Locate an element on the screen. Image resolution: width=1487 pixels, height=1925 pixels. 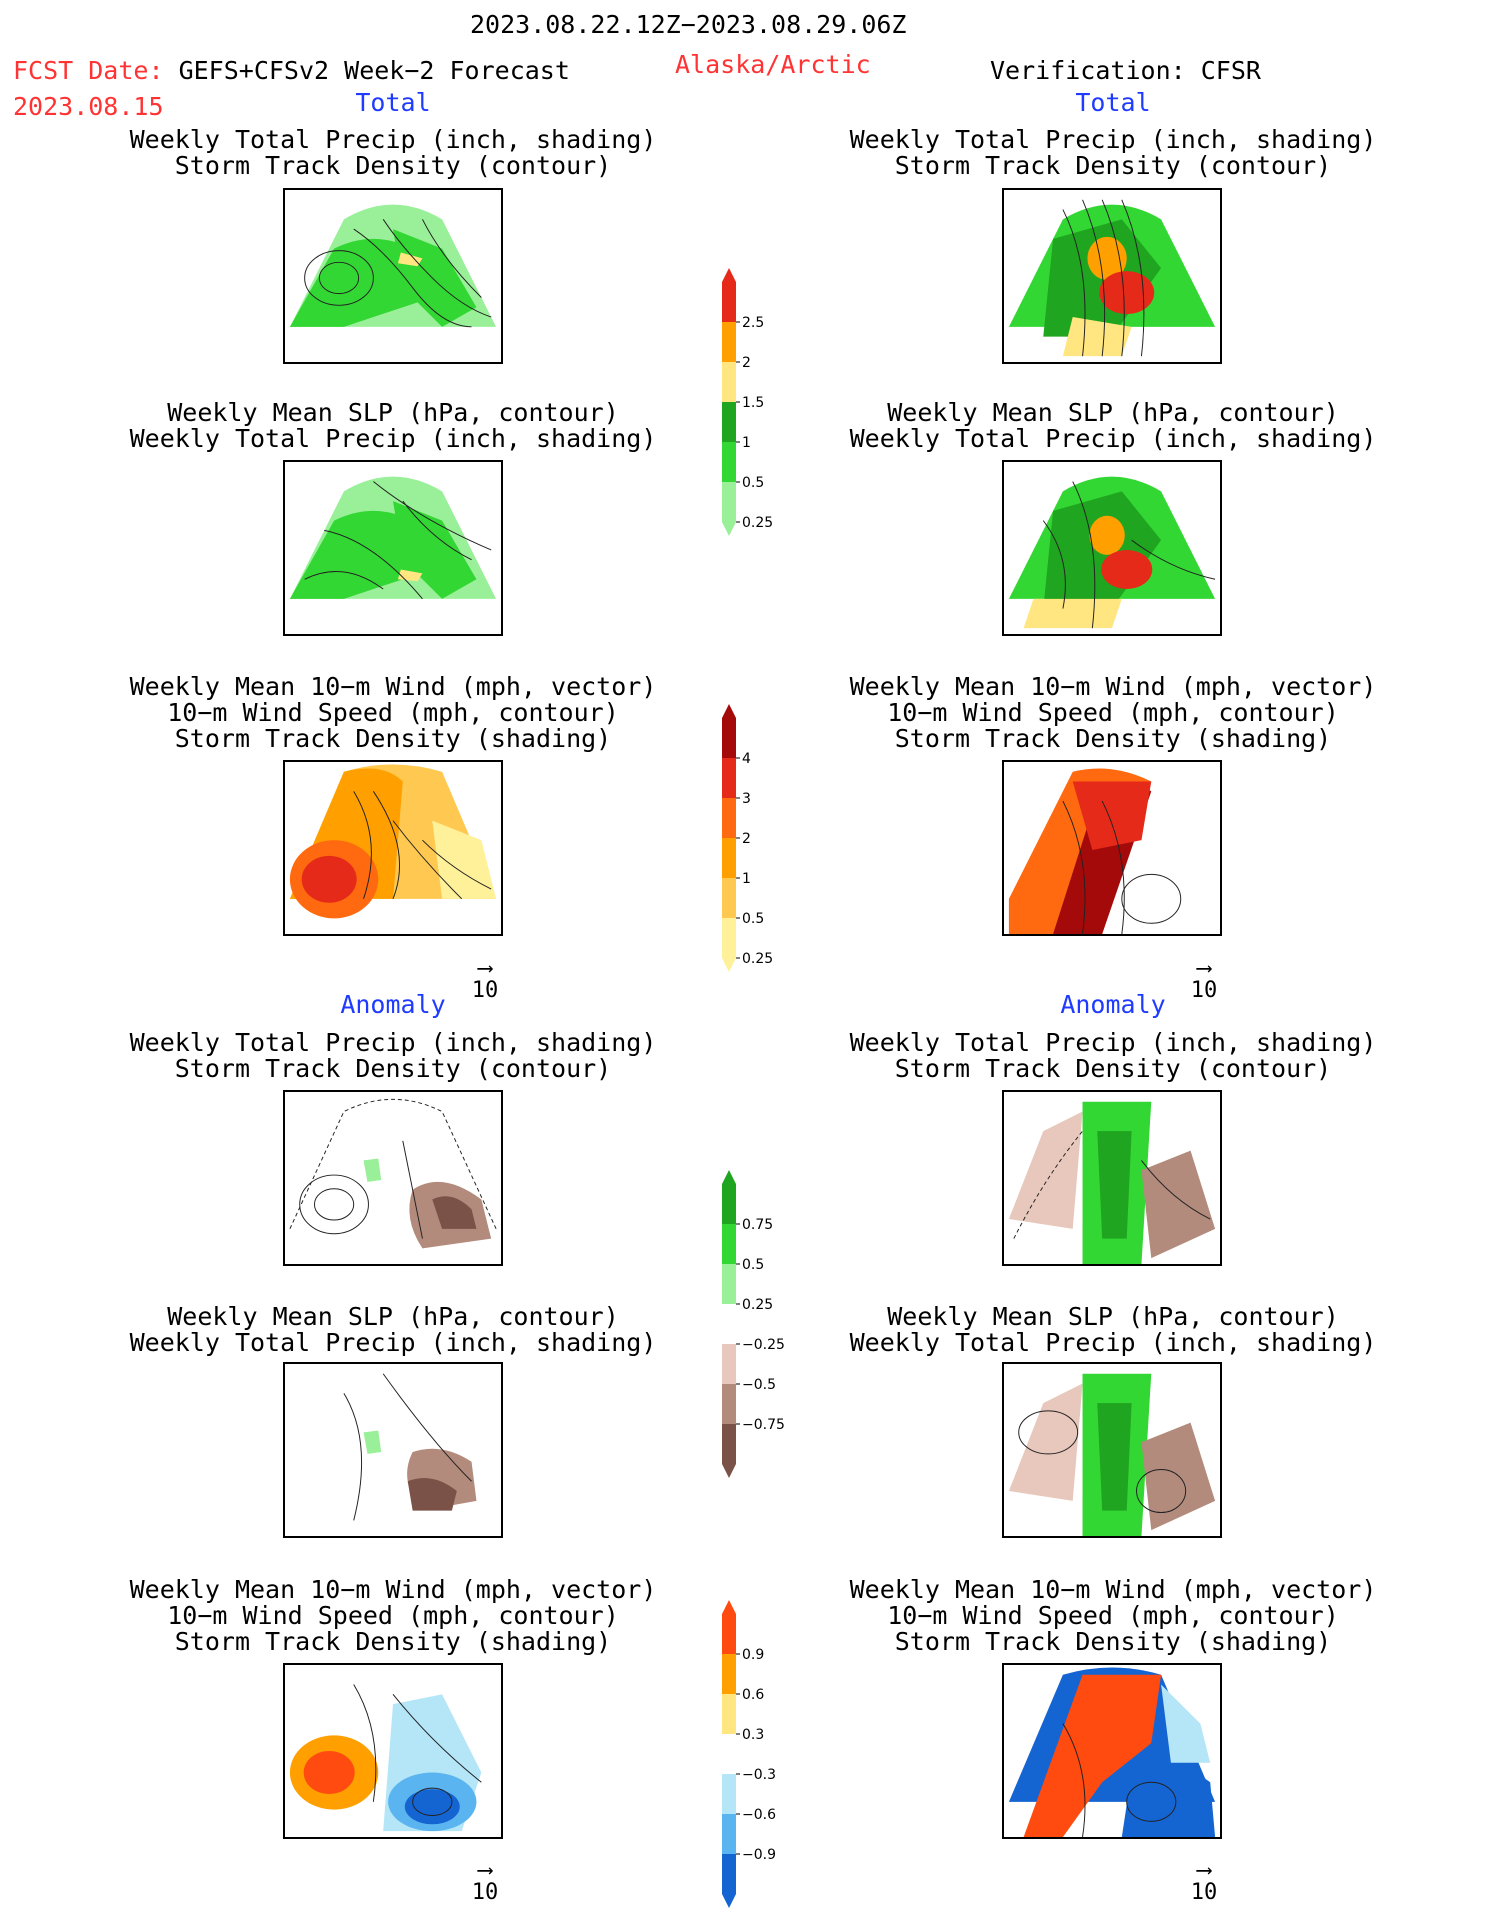
section-total-right: Total is located at coordinates (1113, 102).